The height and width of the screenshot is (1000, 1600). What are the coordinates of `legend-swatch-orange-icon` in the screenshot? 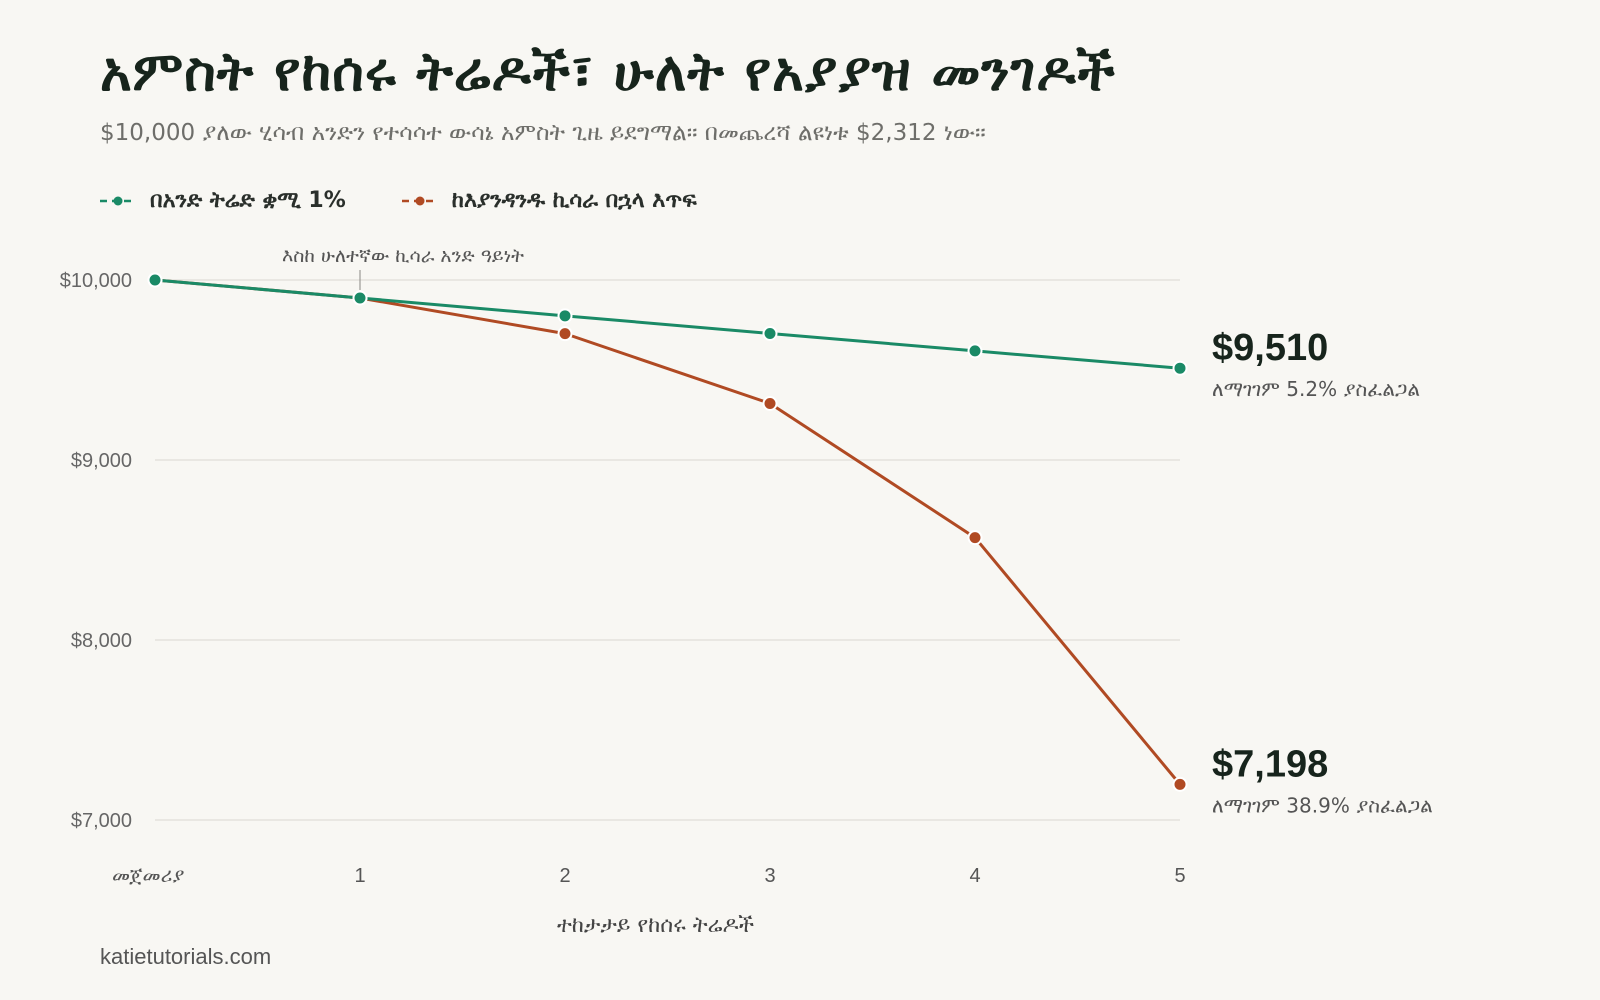 It's located at (419, 200).